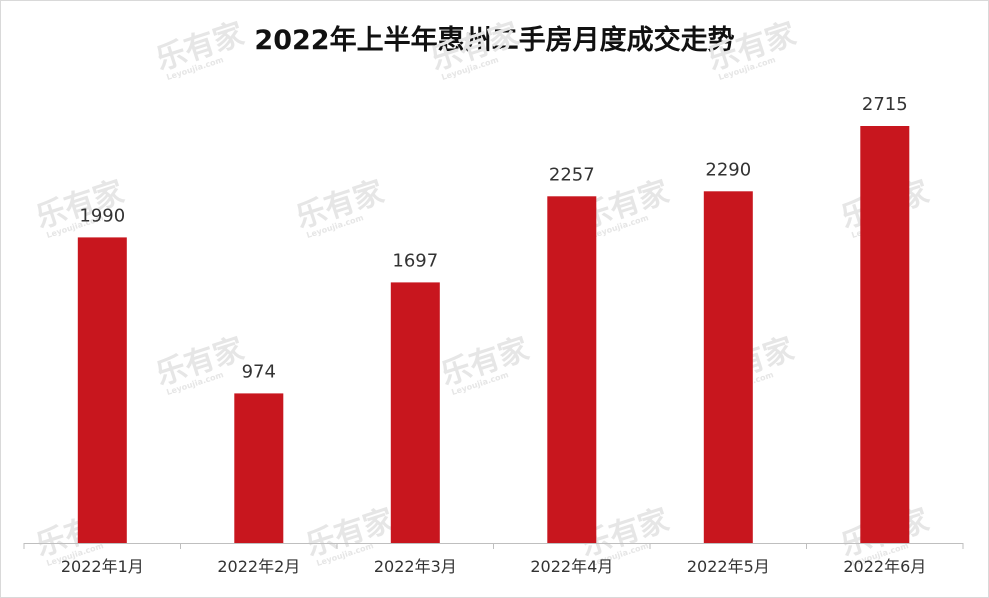  Describe the element at coordinates (102, 215) in the screenshot. I see `data-label-1: 1990` at that location.